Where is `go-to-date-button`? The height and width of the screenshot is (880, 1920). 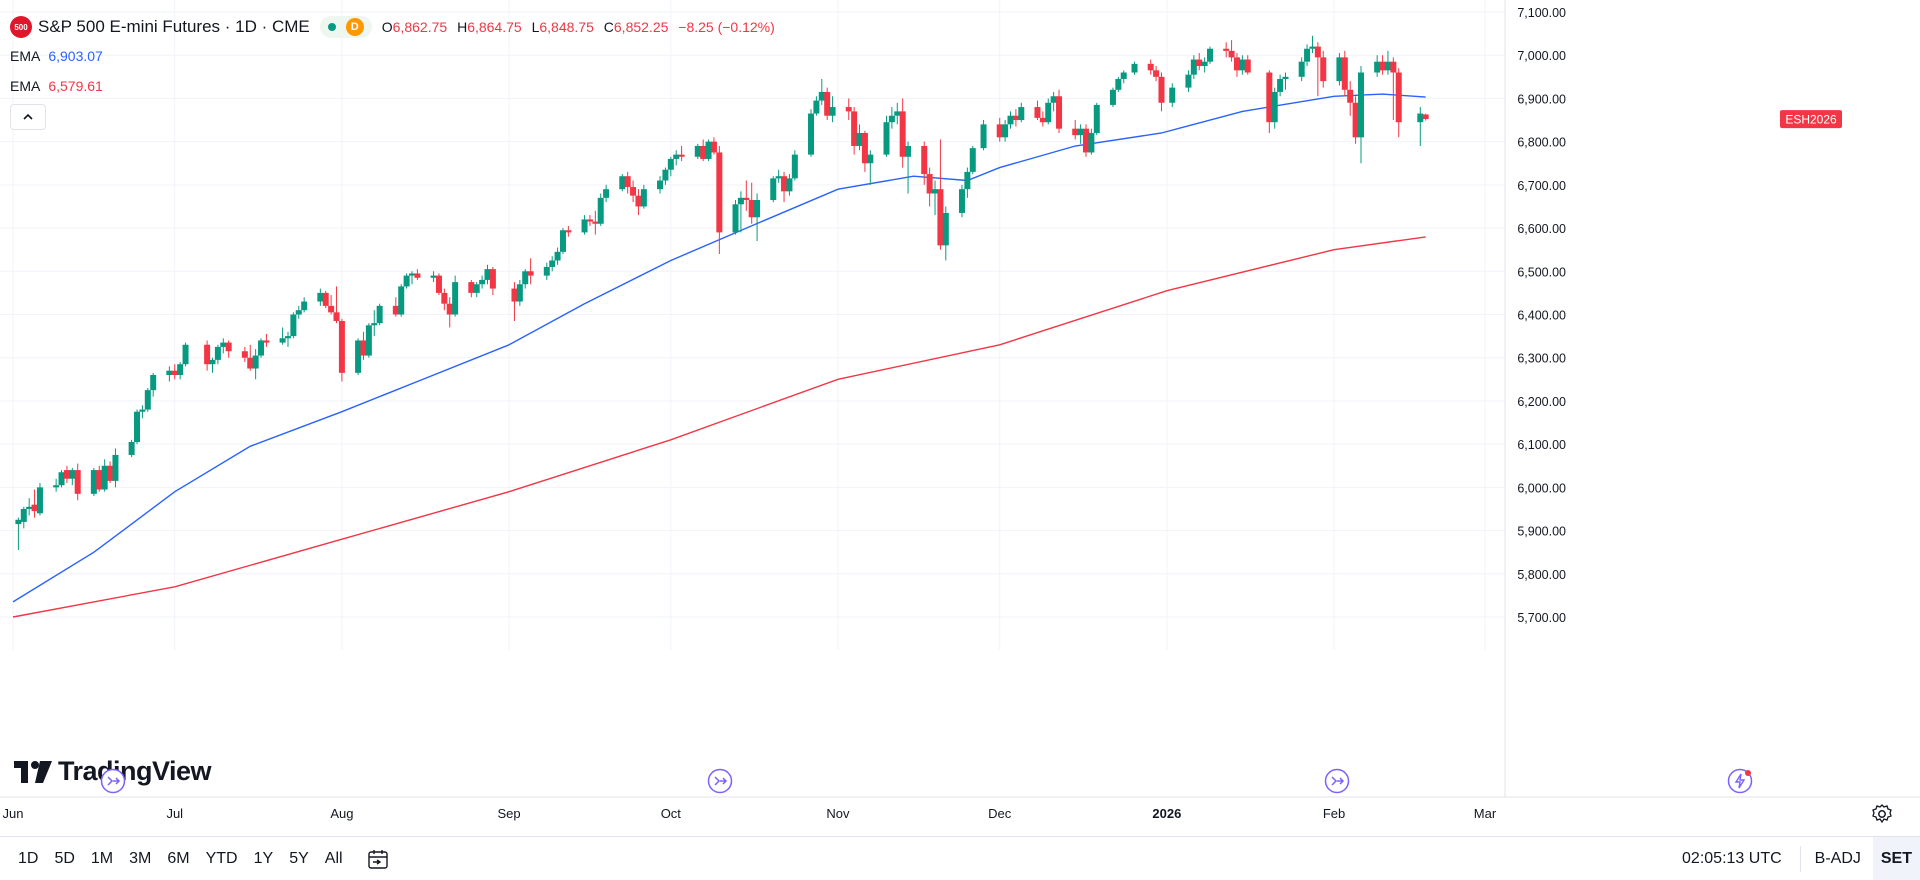 go-to-date-button is located at coordinates (378, 859).